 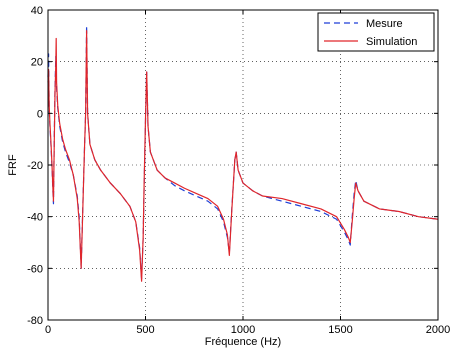 What do you see at coordinates (384, 24) in the screenshot?
I see `legend-label-mesure: Mesure` at bounding box center [384, 24].